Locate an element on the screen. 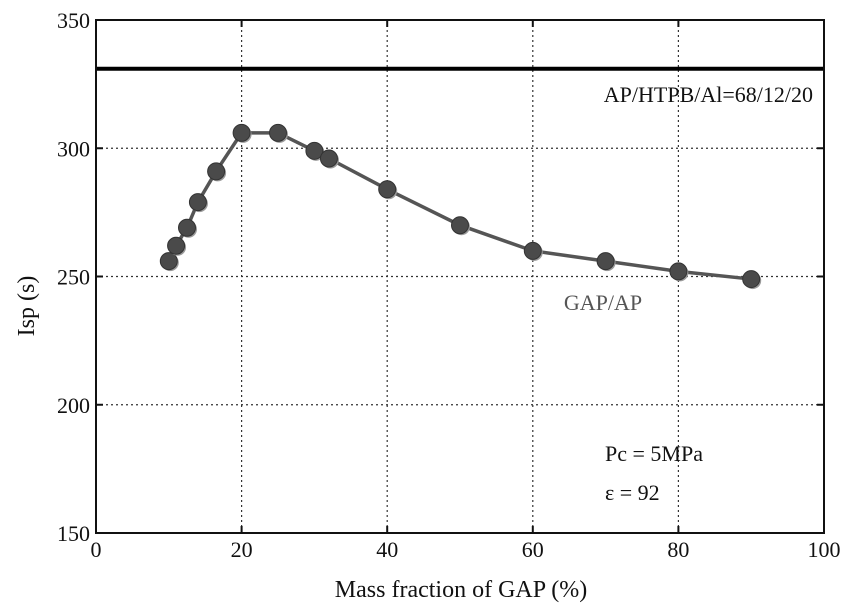 The image size is (851, 608). x-tick-label: 40 is located at coordinates (387, 549).